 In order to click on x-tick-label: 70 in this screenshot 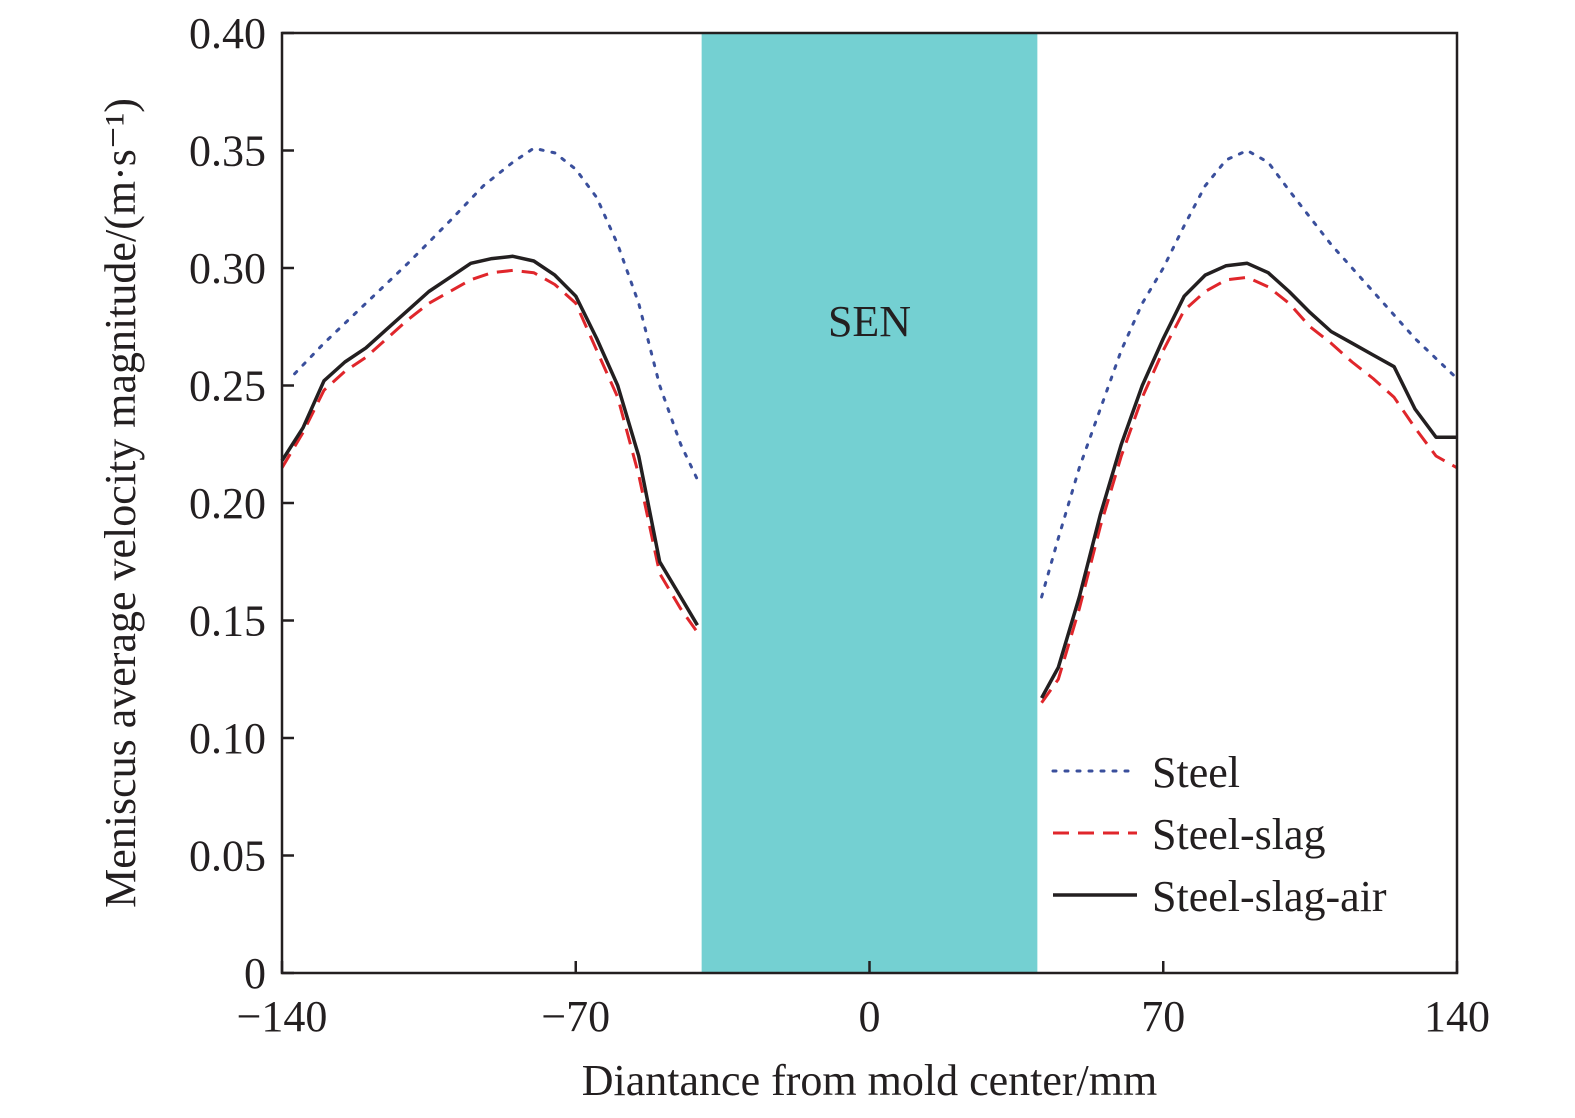, I will do `click(1163, 1016)`.